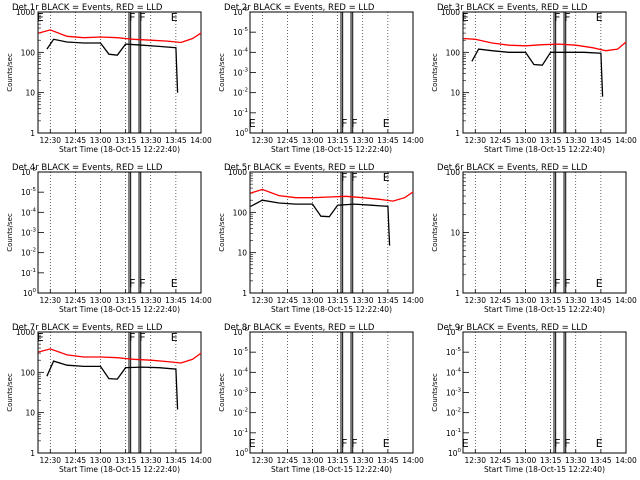 The image size is (640, 480). What do you see at coordinates (299, 168) in the screenshot?
I see `panel-title: Det 5r BLACK = Events, RED = LLD` at bounding box center [299, 168].